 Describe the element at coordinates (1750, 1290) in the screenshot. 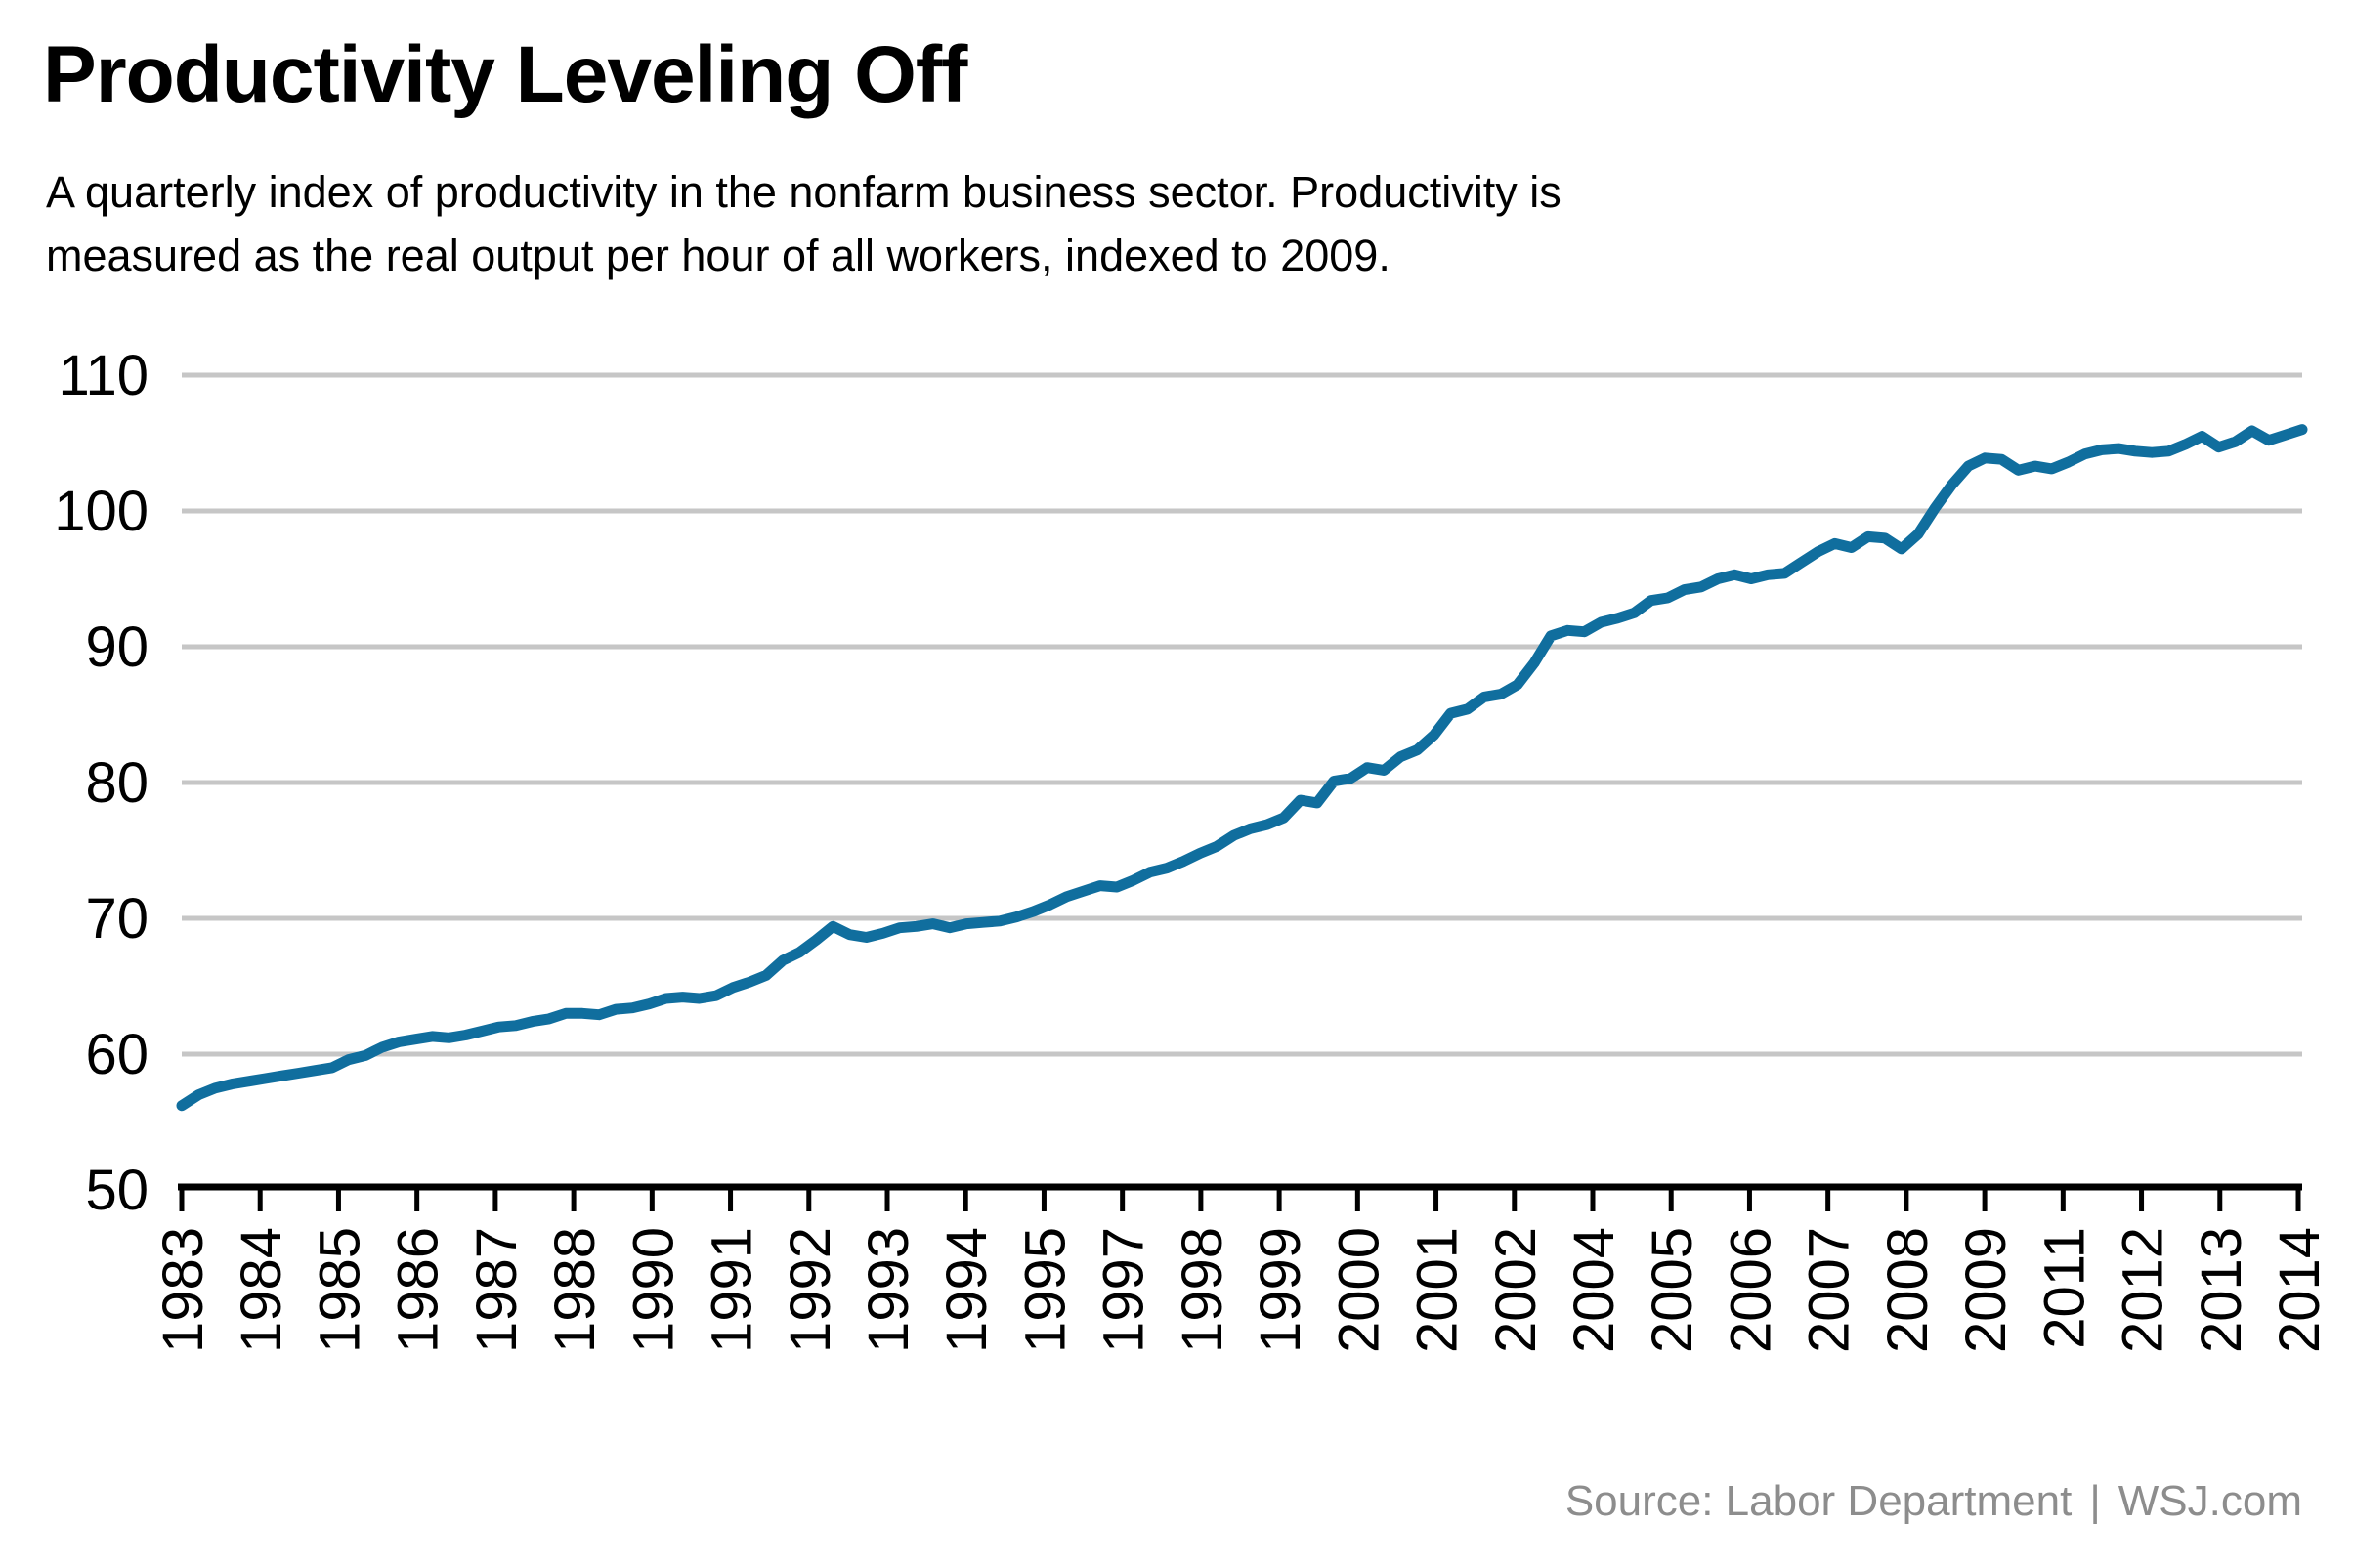

I see `x-axis-label-2006: 2006` at that location.